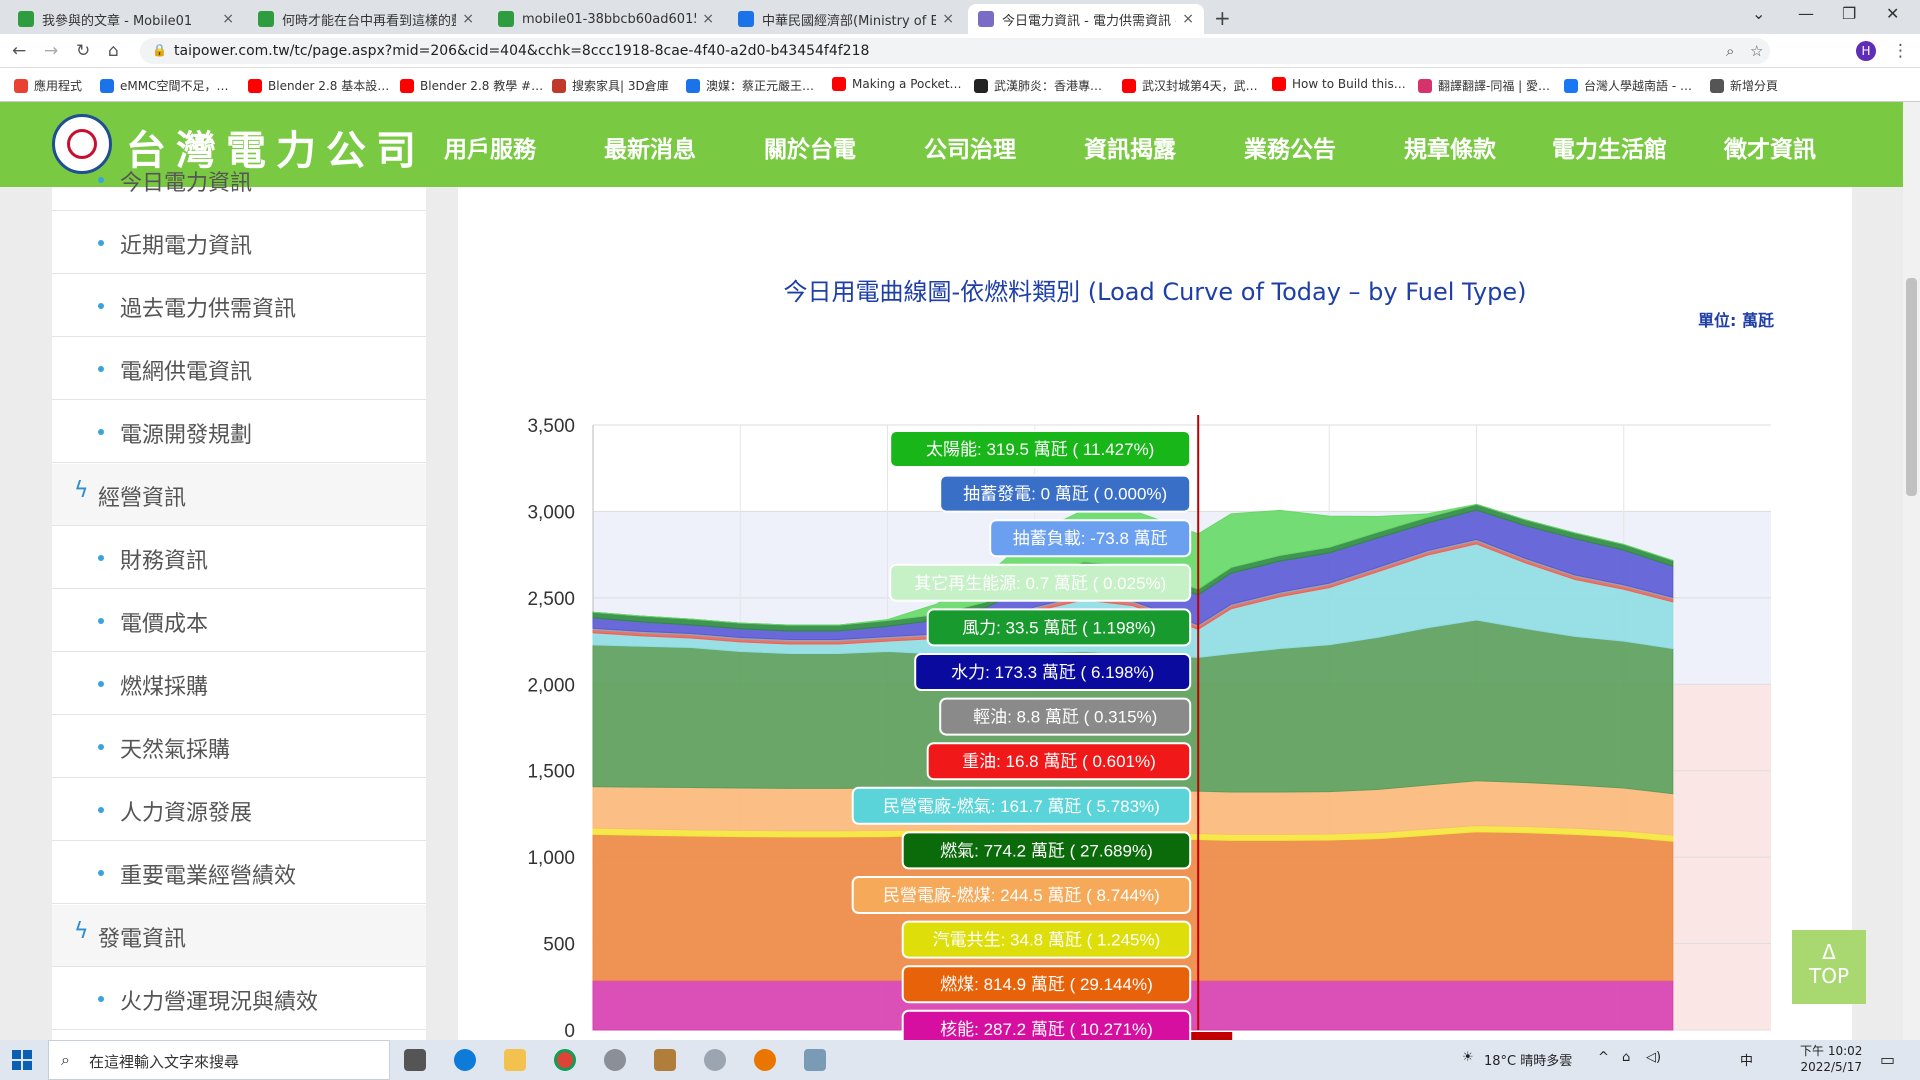  What do you see at coordinates (239, 180) in the screenshot?
I see `sidebar-item: 今日電力資訊` at bounding box center [239, 180].